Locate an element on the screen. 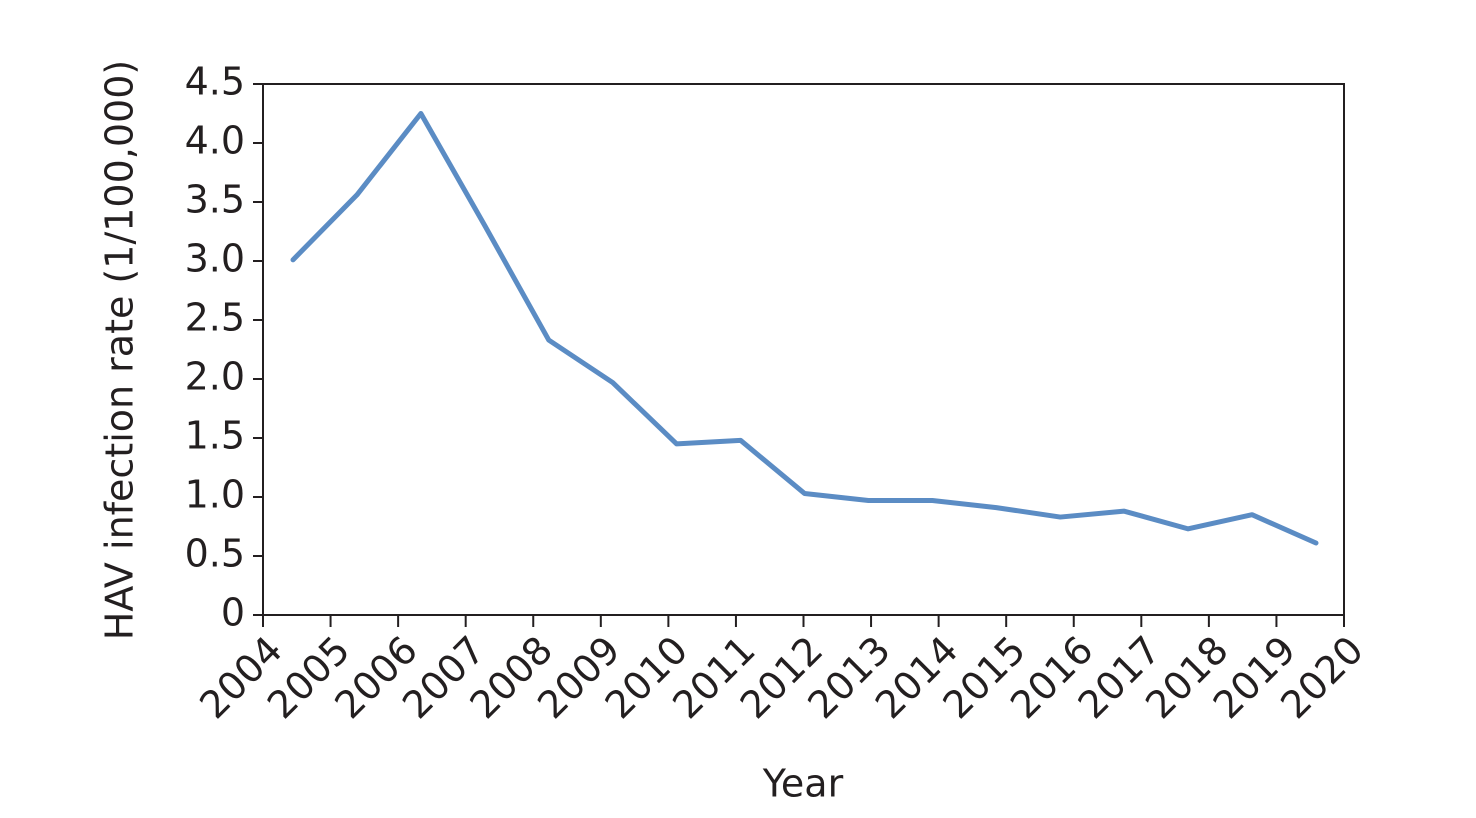  y-axis-label: HAV infection rate (1/100,000) is located at coordinates (120, 350).